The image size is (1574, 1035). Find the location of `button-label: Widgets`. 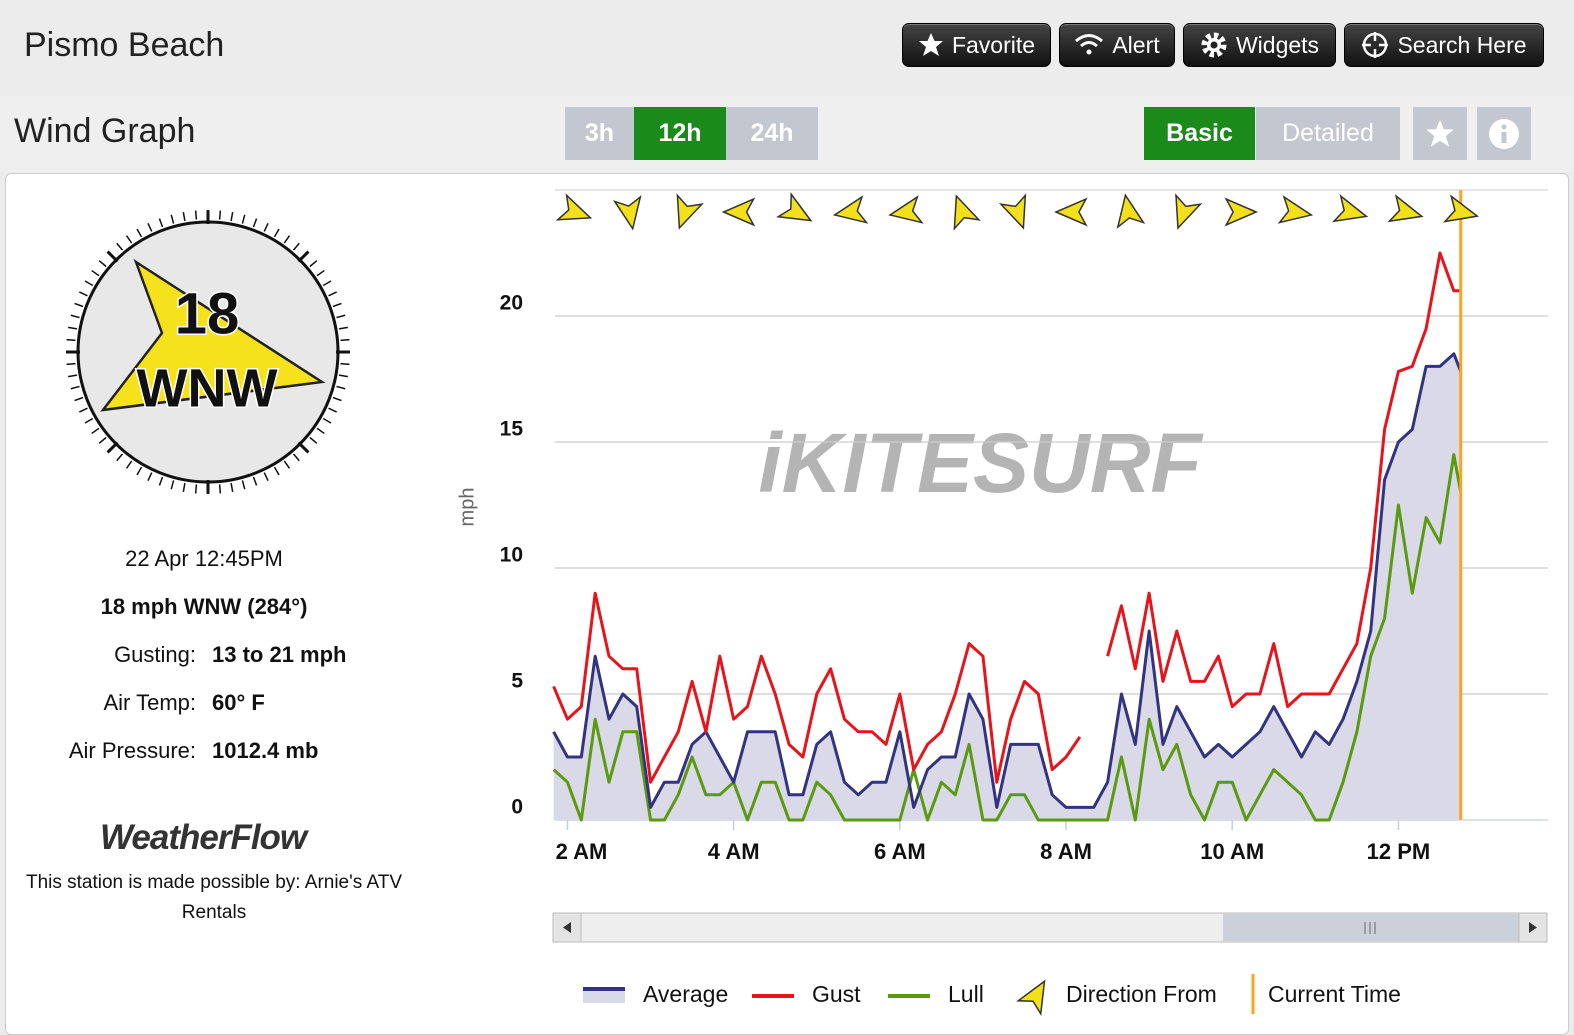

button-label: Widgets is located at coordinates (1277, 44).